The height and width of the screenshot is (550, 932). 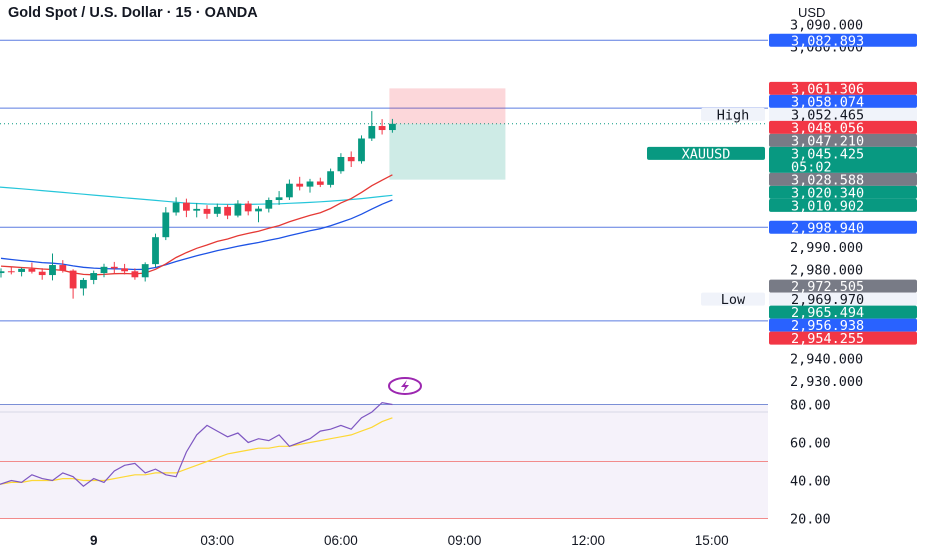 I want to click on price-tag-value: 2,965.494, so click(x=827, y=313).